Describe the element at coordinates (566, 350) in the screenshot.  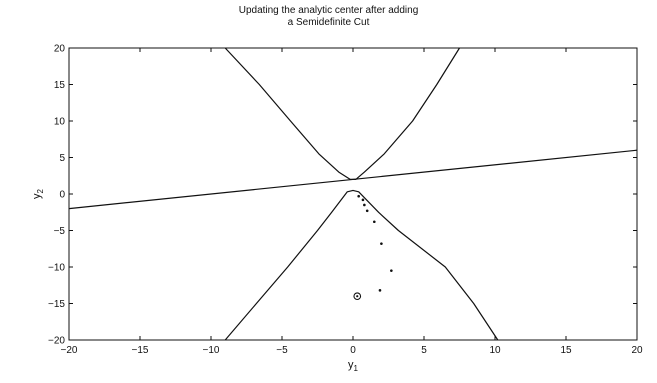
I see `x-tick-label: 15` at that location.